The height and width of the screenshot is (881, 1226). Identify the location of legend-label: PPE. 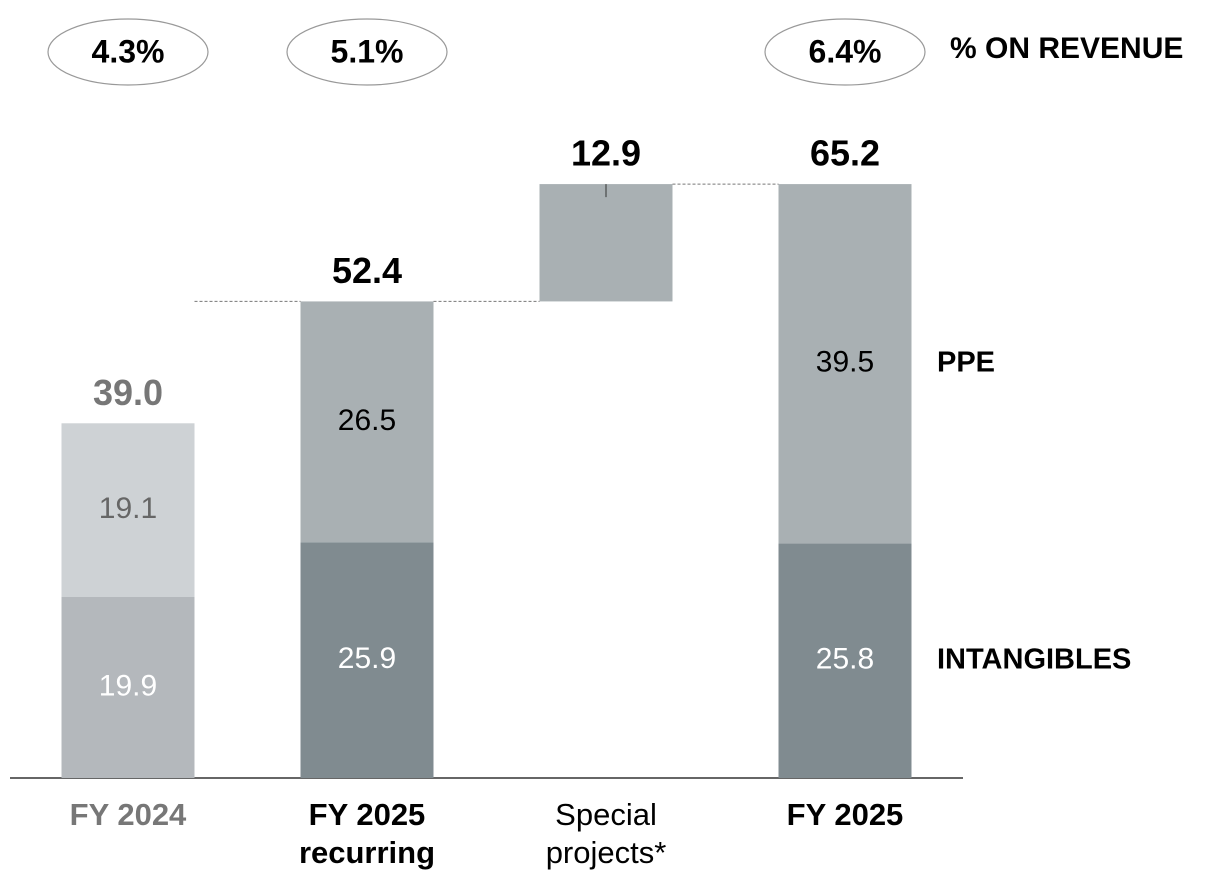
(966, 362).